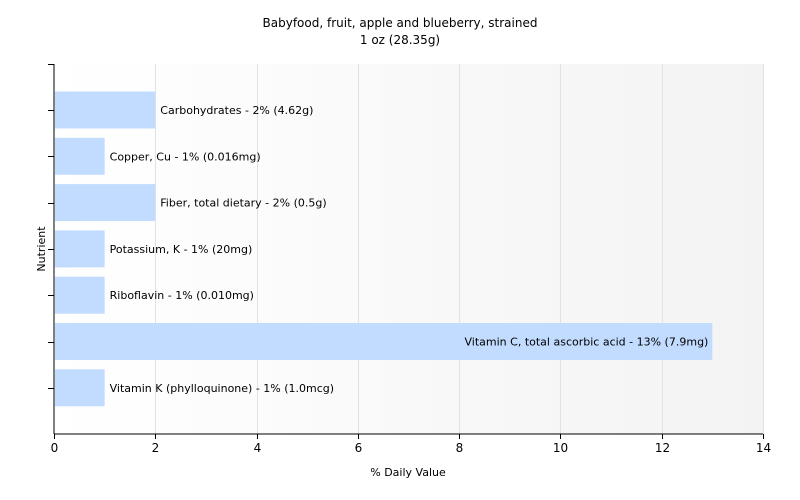 Image resolution: width=800 pixels, height=500 pixels. What do you see at coordinates (236, 110) in the screenshot?
I see `bar-label: Carbohydrates - 2% (4.62g)` at bounding box center [236, 110].